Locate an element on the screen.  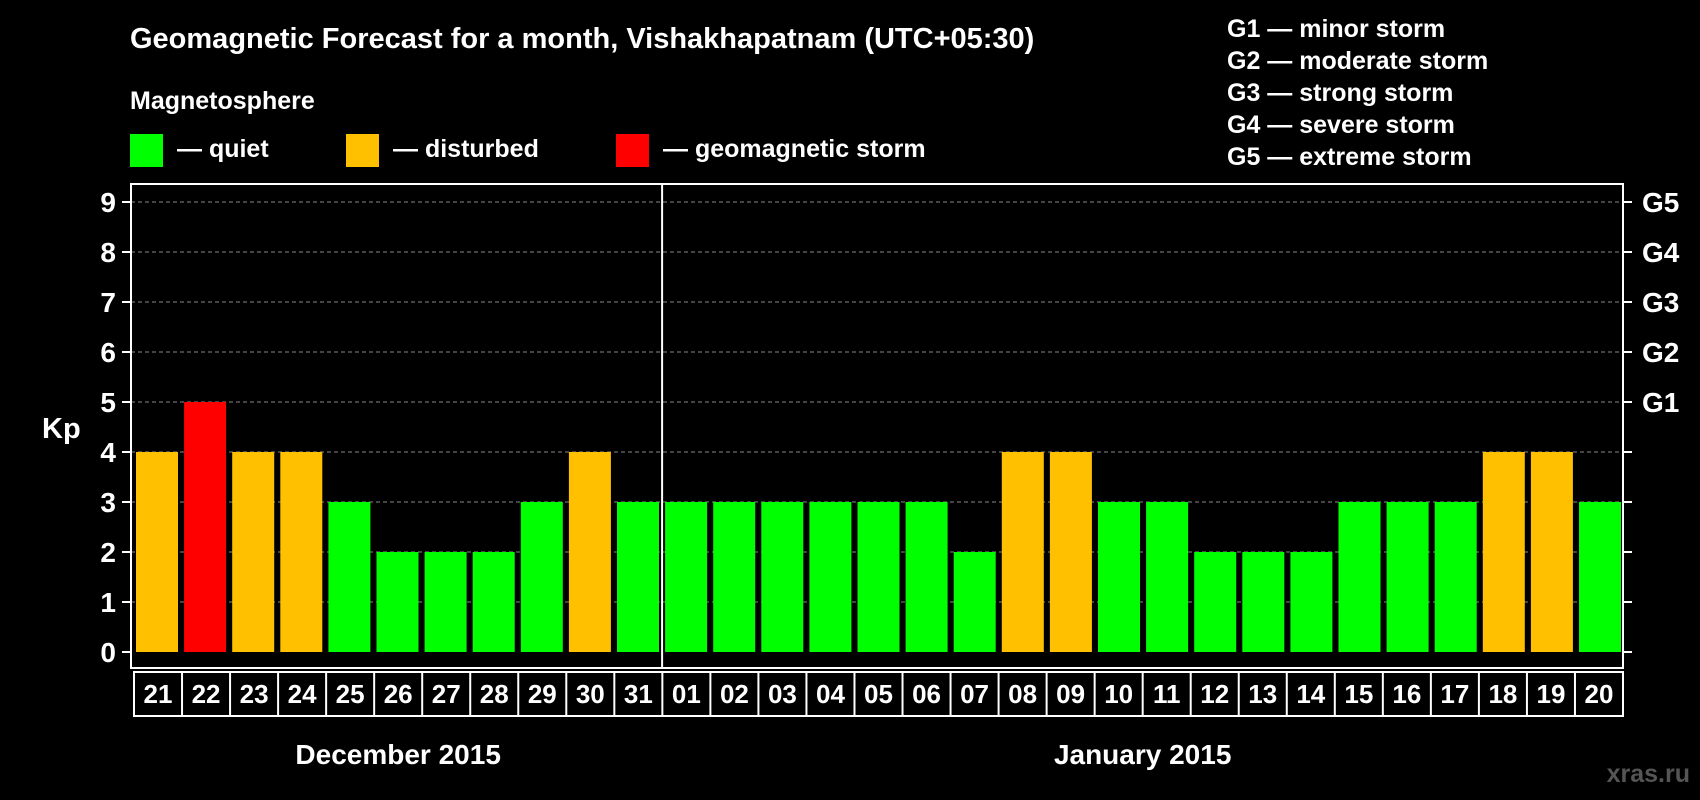
right-axis-label: G3 is located at coordinates (1660, 302).